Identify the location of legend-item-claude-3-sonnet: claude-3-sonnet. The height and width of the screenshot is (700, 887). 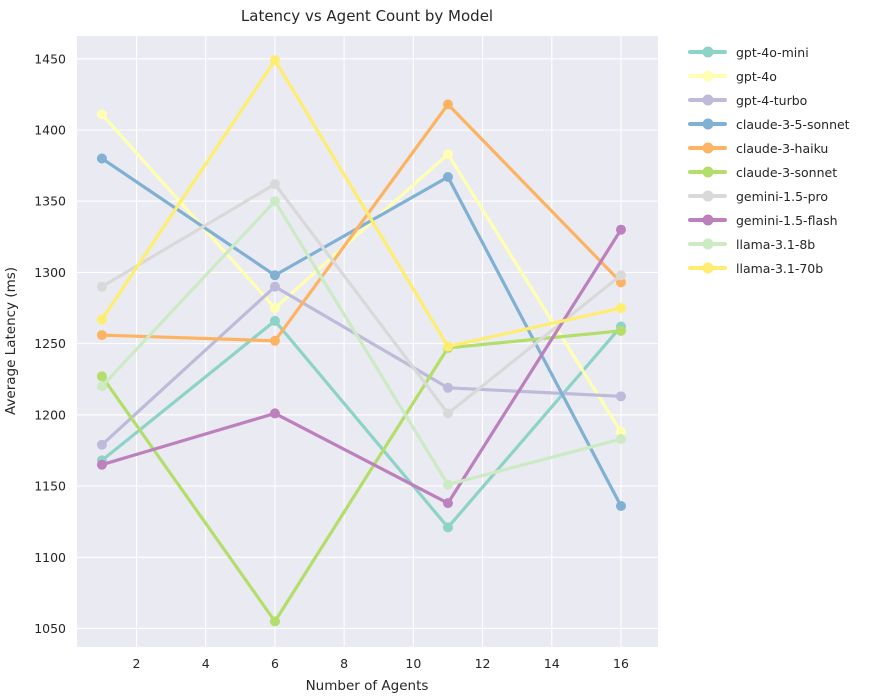
(769, 172).